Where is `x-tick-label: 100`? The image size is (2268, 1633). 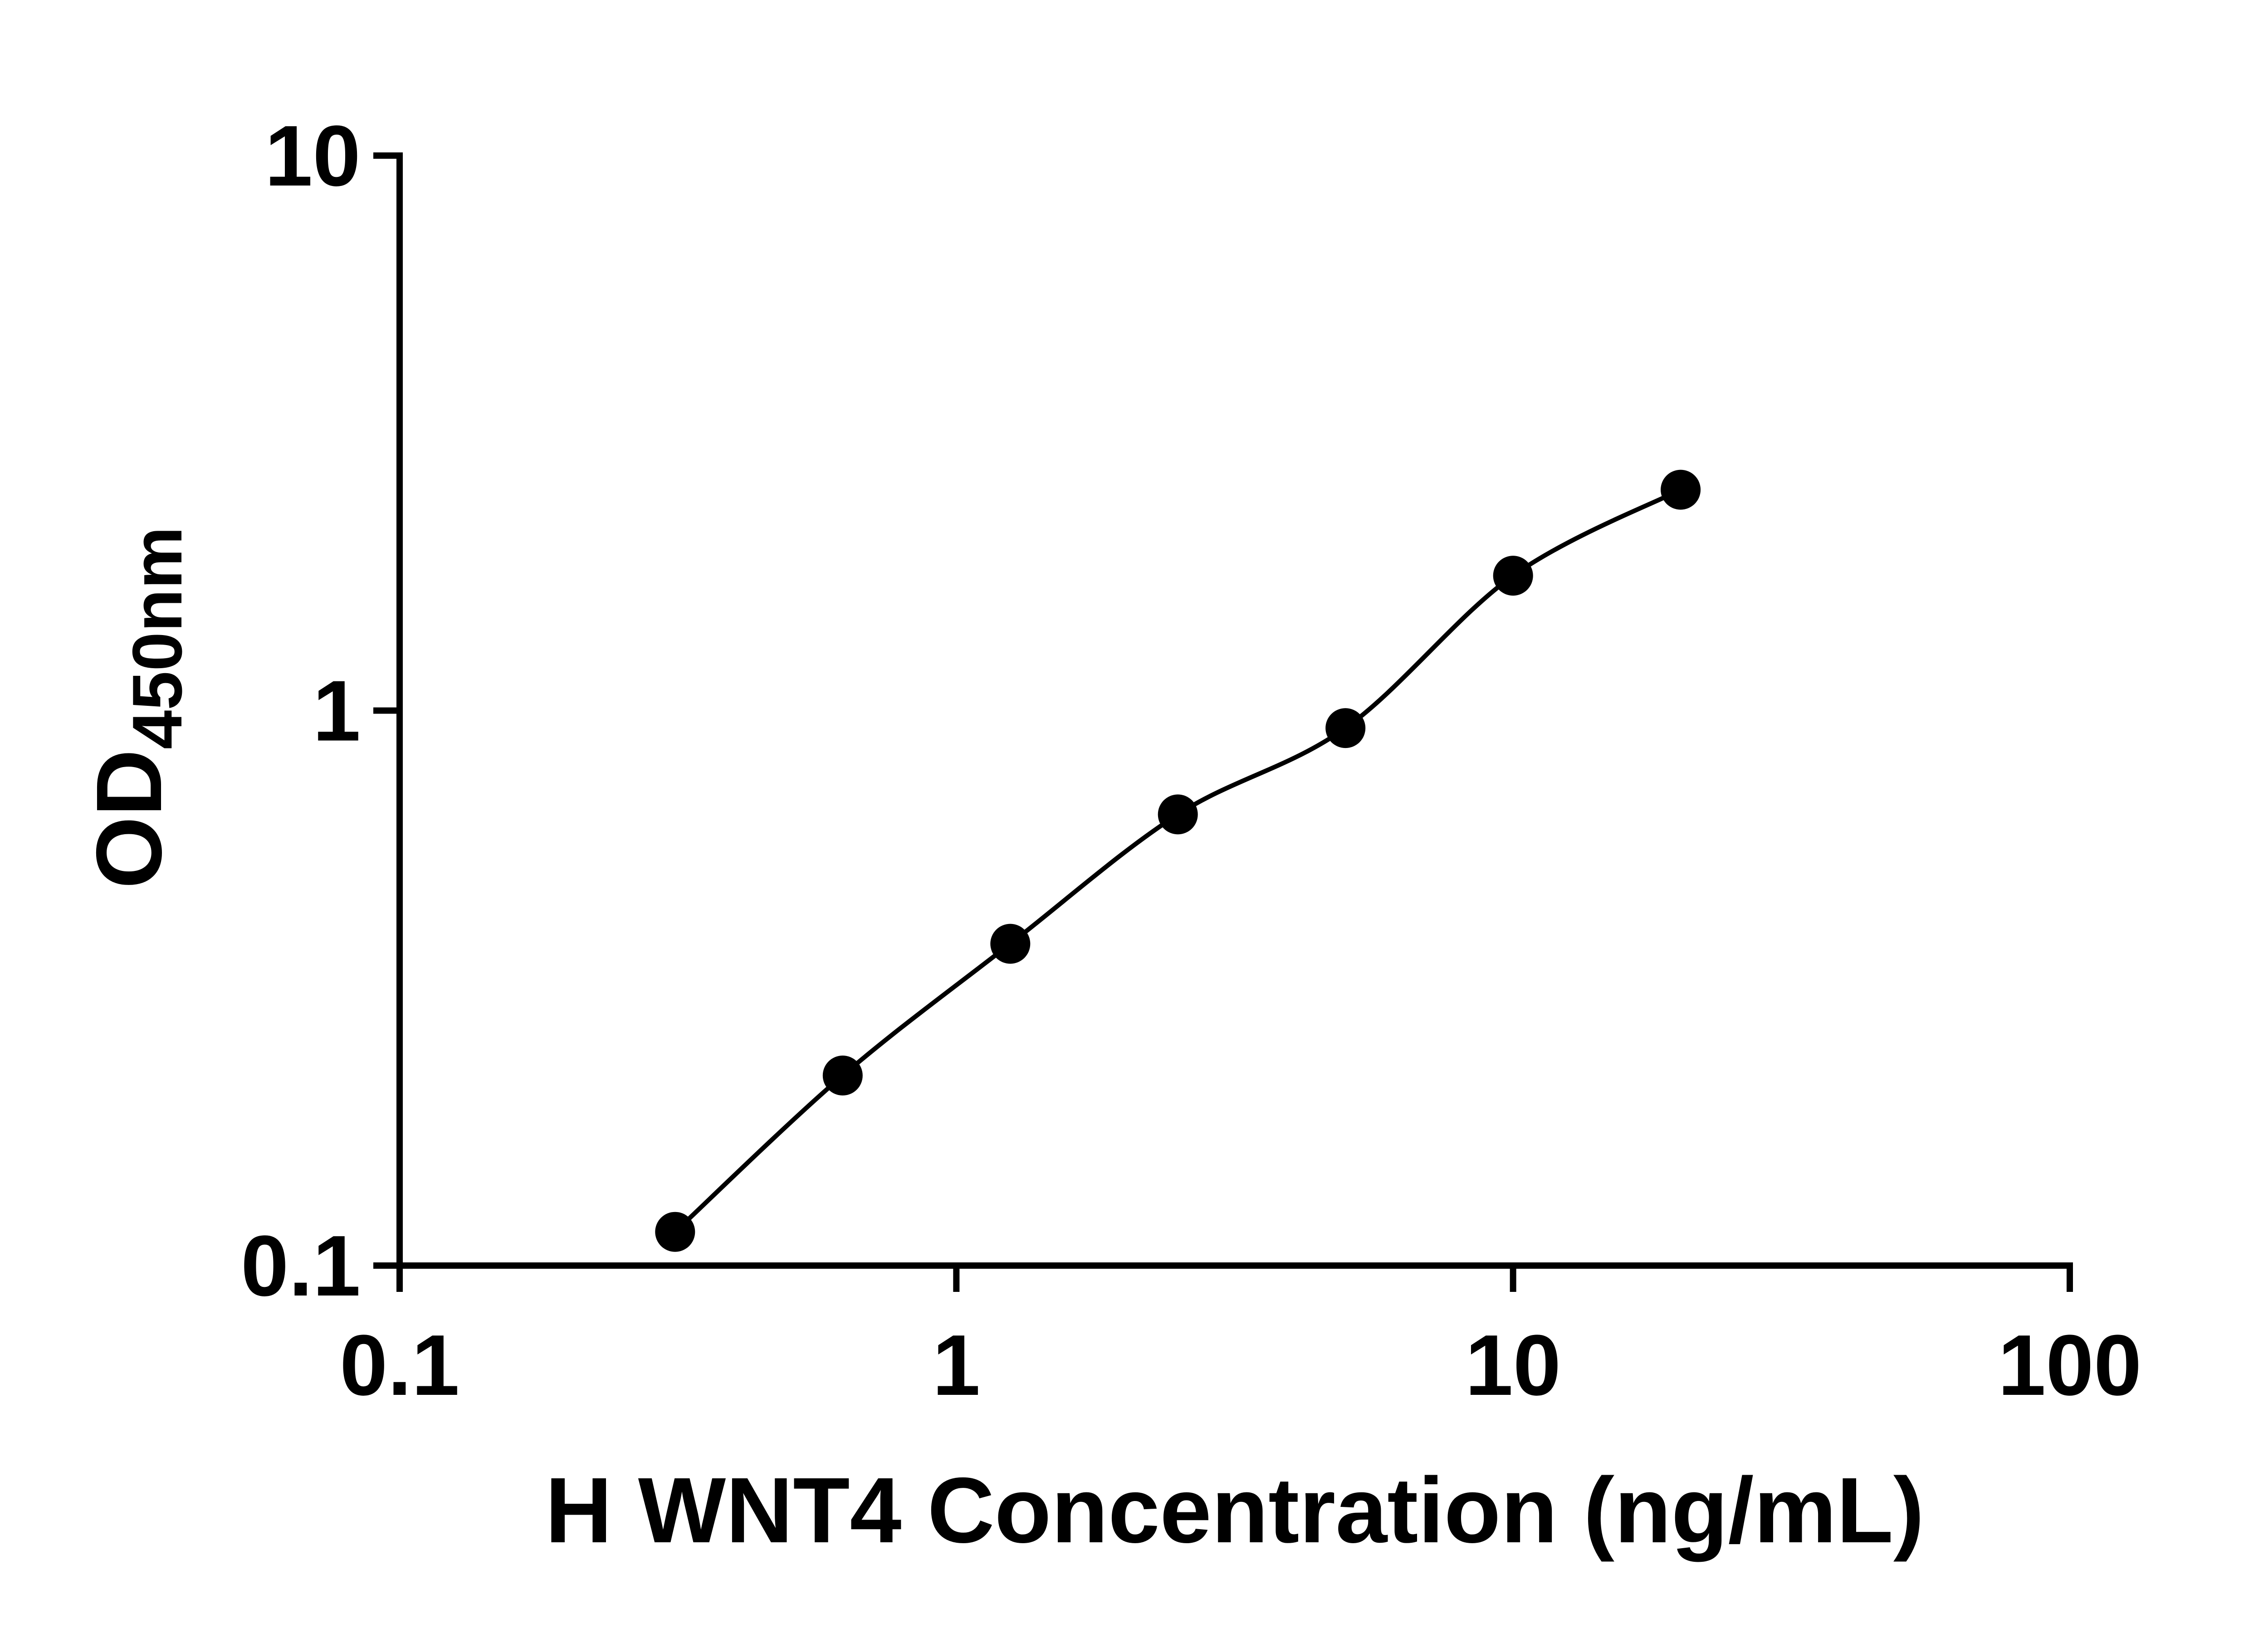
x-tick-label: 100 is located at coordinates (2069, 1365).